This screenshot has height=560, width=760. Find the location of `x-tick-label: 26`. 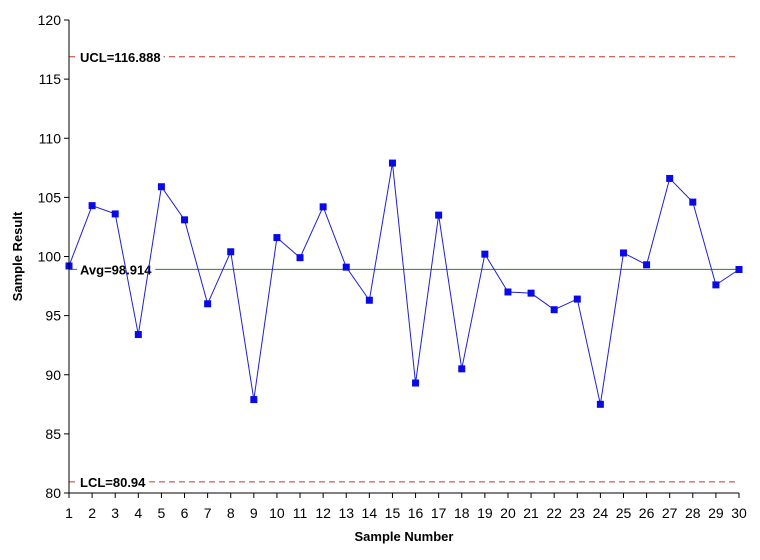

x-tick-label: 26 is located at coordinates (647, 513).